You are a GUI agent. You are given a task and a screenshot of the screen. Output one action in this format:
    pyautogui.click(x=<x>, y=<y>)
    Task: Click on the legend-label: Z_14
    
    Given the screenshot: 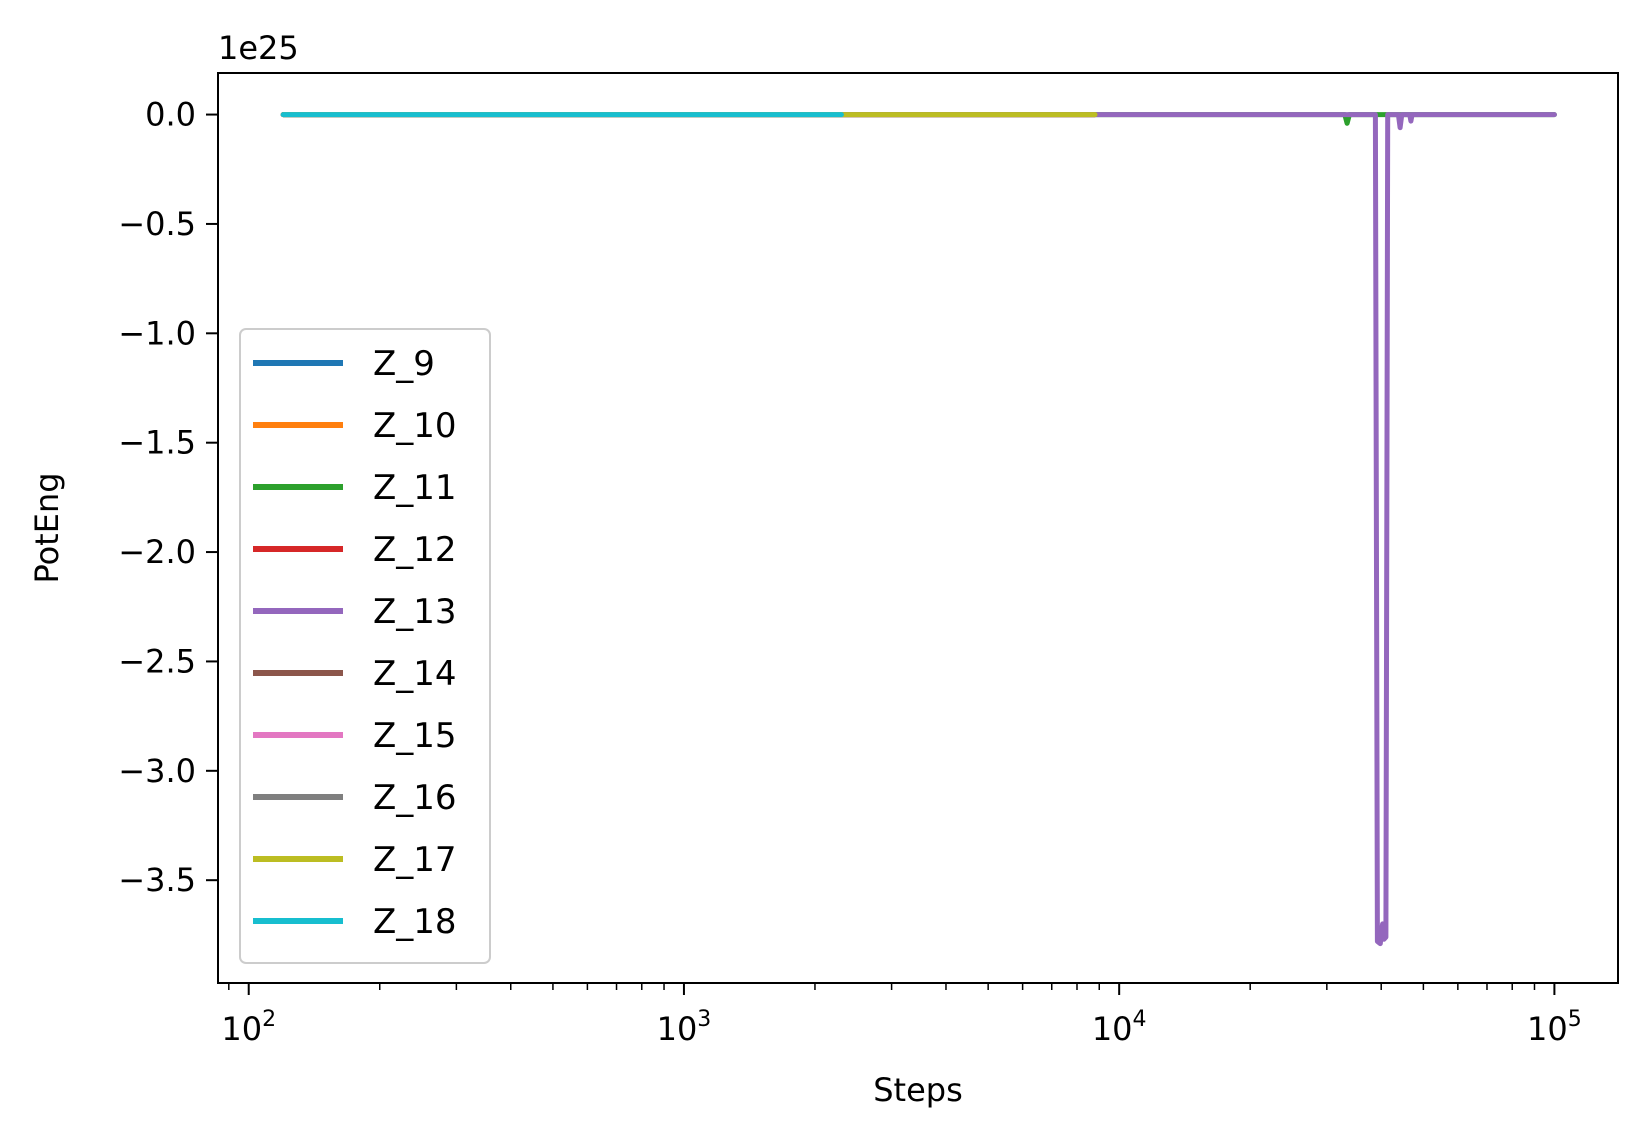 What is the action you would take?
    pyautogui.click(x=415, y=674)
    